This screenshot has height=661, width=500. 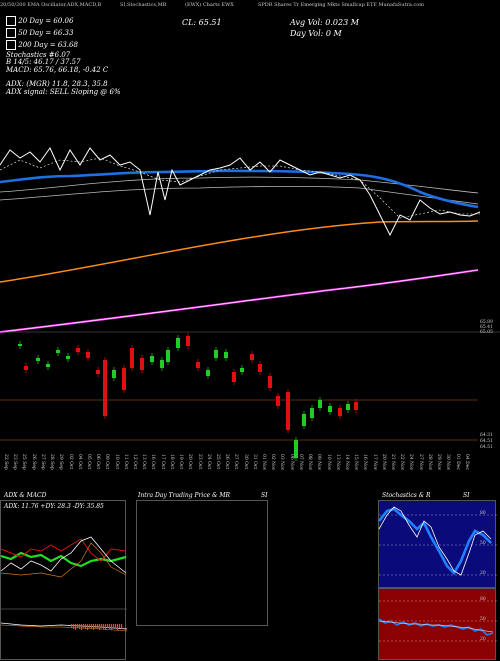 I want to click on bb-lower-line, so click(x=239, y=195).